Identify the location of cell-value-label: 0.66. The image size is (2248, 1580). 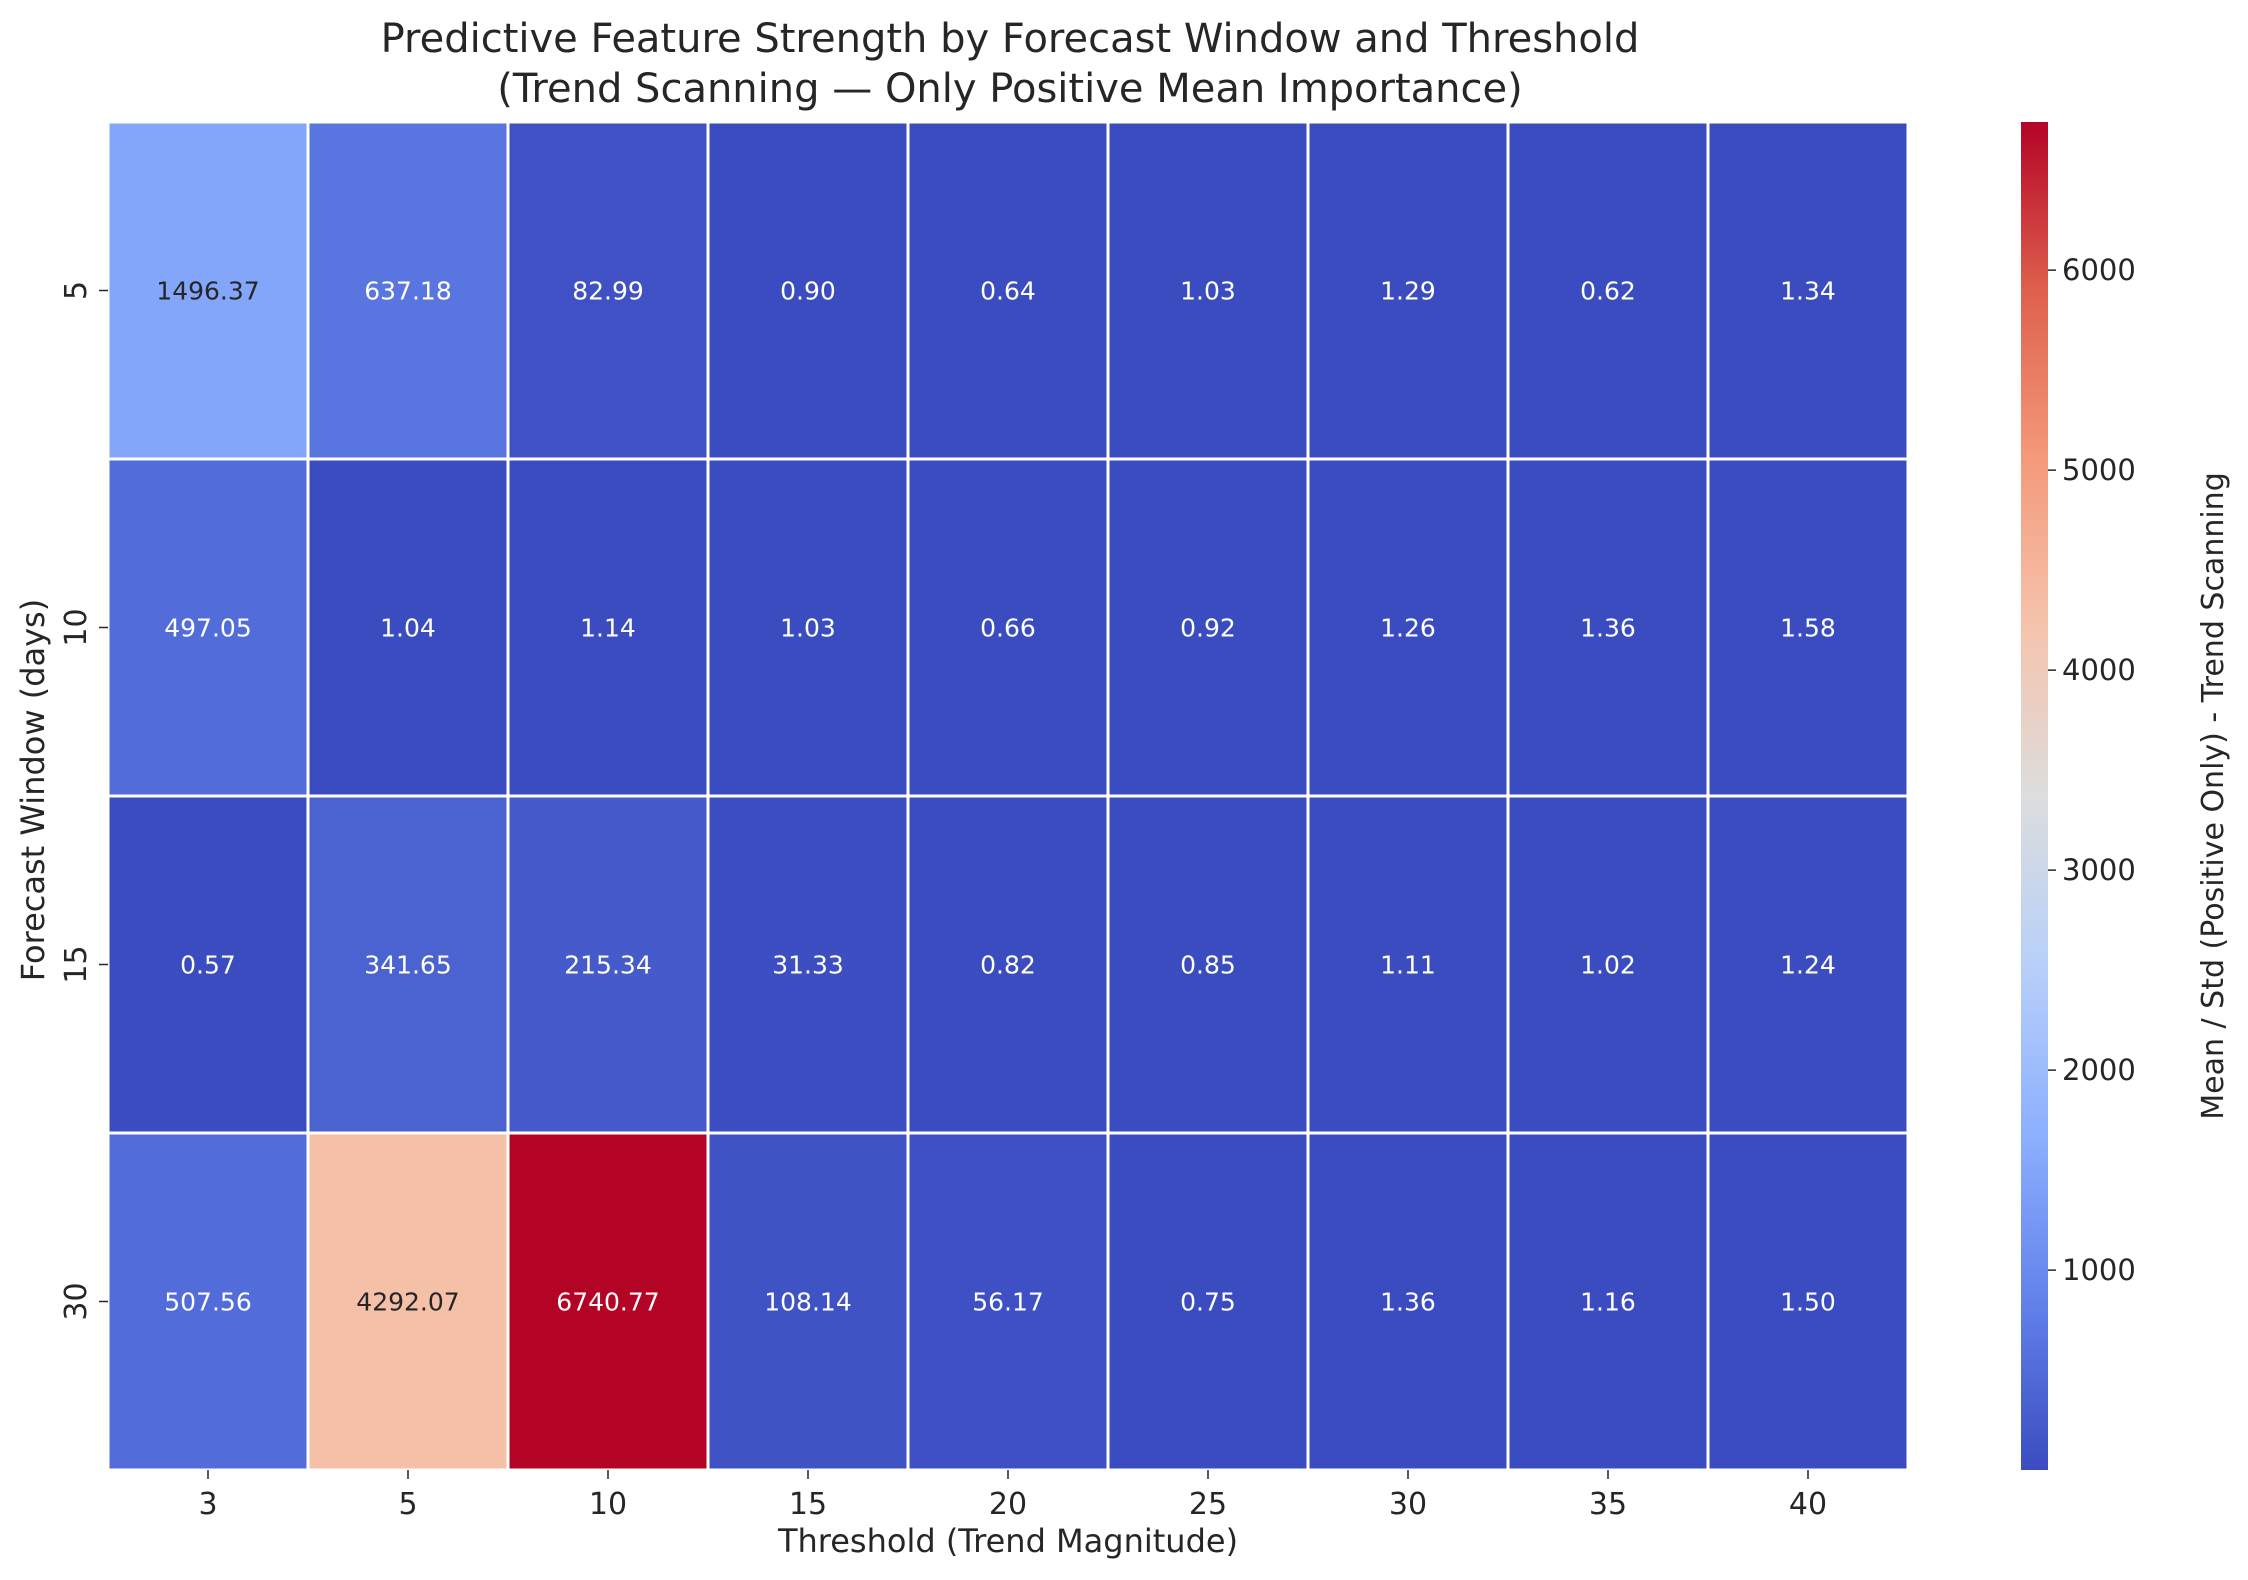
(1008, 628).